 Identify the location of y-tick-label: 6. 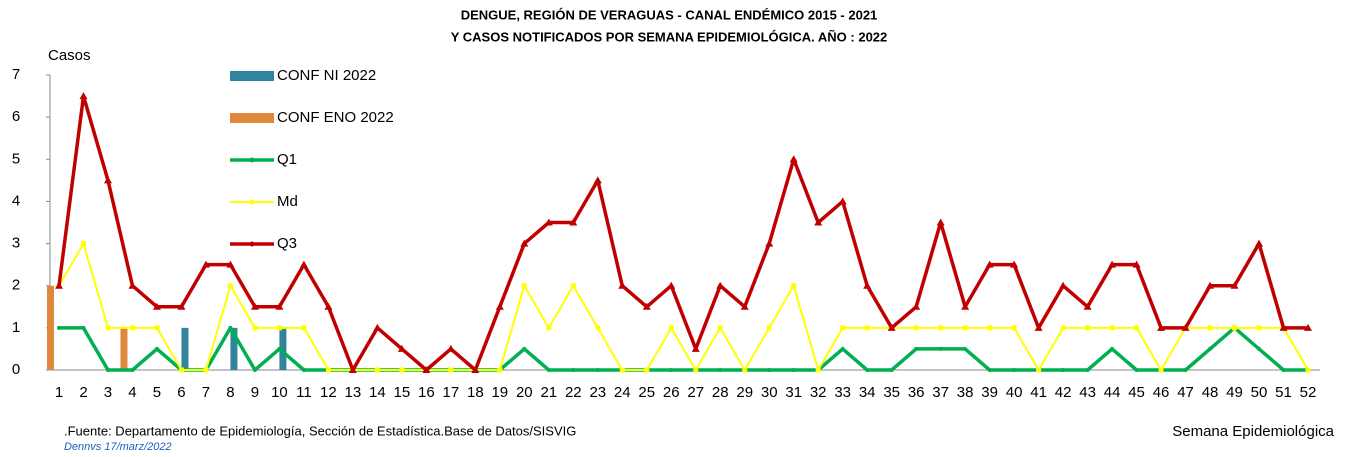
(16, 116).